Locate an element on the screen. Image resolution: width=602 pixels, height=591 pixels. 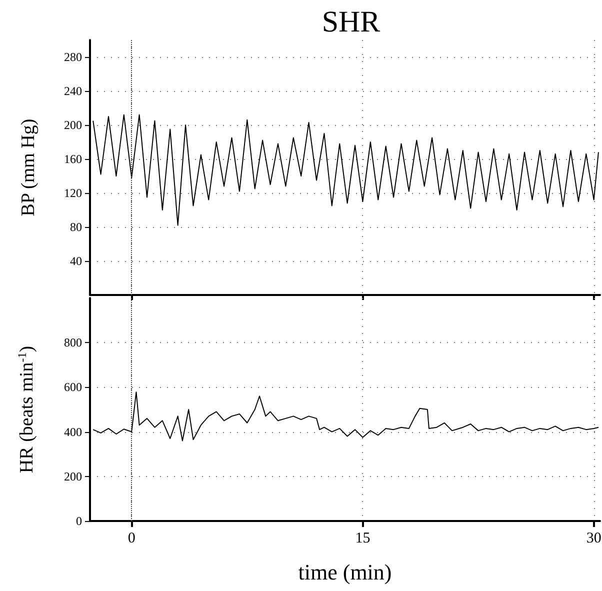
x-tick-label: 0 is located at coordinates (132, 538).